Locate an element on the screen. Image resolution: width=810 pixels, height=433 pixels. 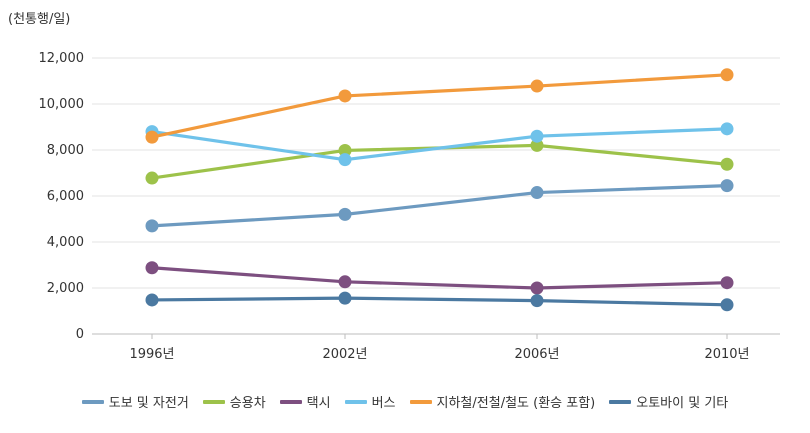
y-tick-label: 0 is located at coordinates (80, 334).